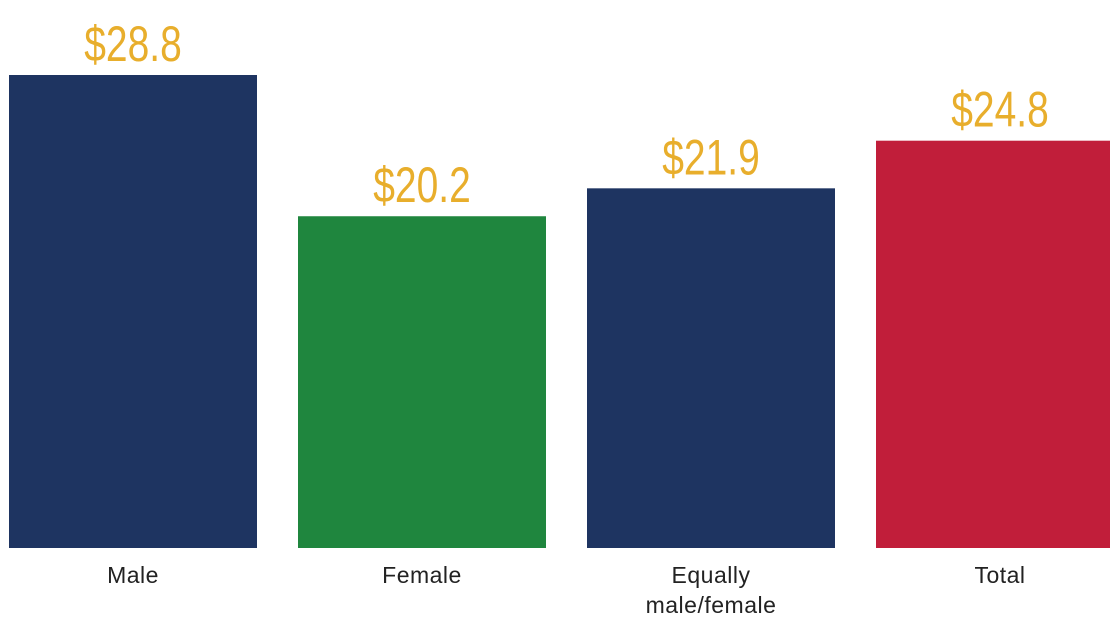 Image resolution: width=1110 pixels, height=619 pixels. Describe the element at coordinates (711, 157) in the screenshot. I see `value-label: $21.9` at that location.